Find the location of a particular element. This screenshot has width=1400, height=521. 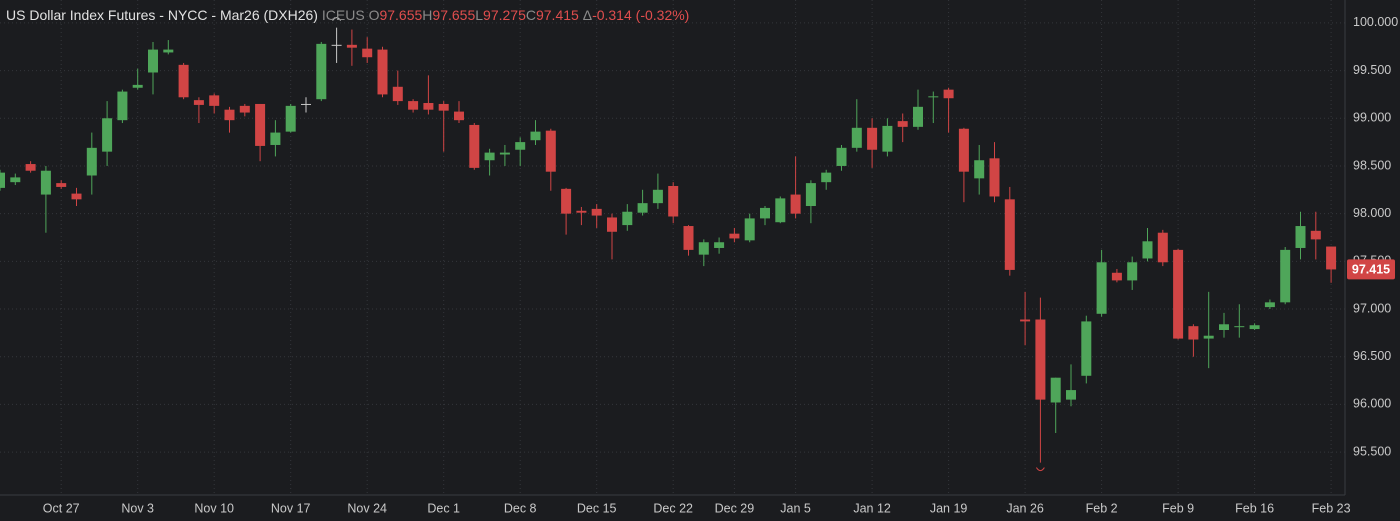

x-tick-label: Jan 12 is located at coordinates (872, 508).